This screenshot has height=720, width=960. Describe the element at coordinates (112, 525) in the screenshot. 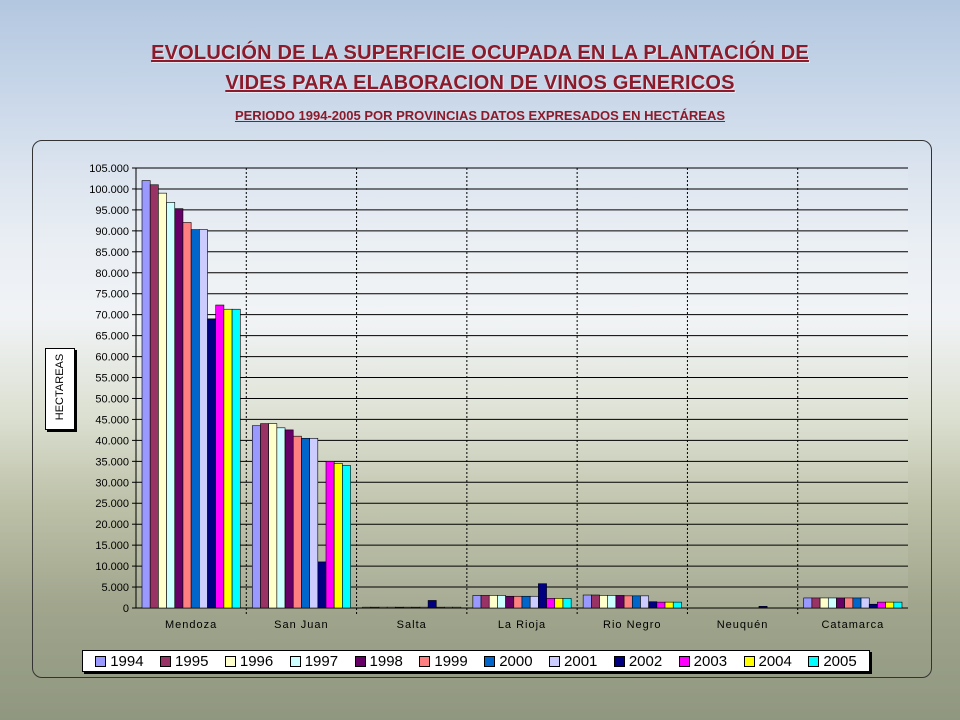

I see `y-tick-label: 20.000` at that location.